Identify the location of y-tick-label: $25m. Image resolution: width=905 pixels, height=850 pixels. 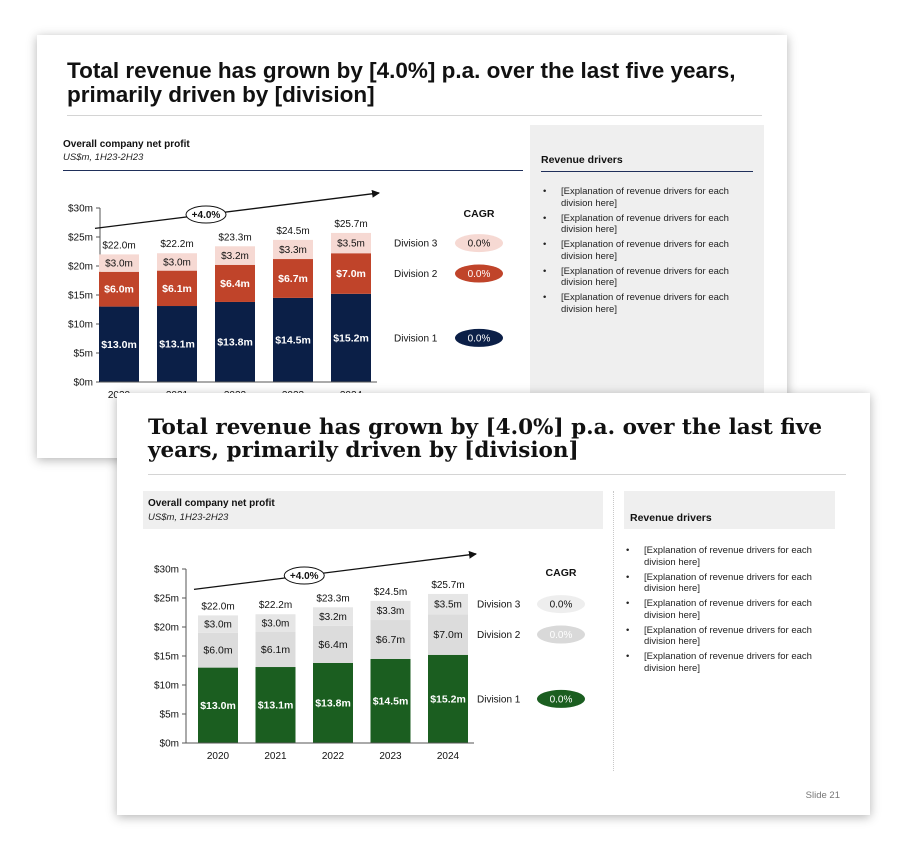
(80, 238).